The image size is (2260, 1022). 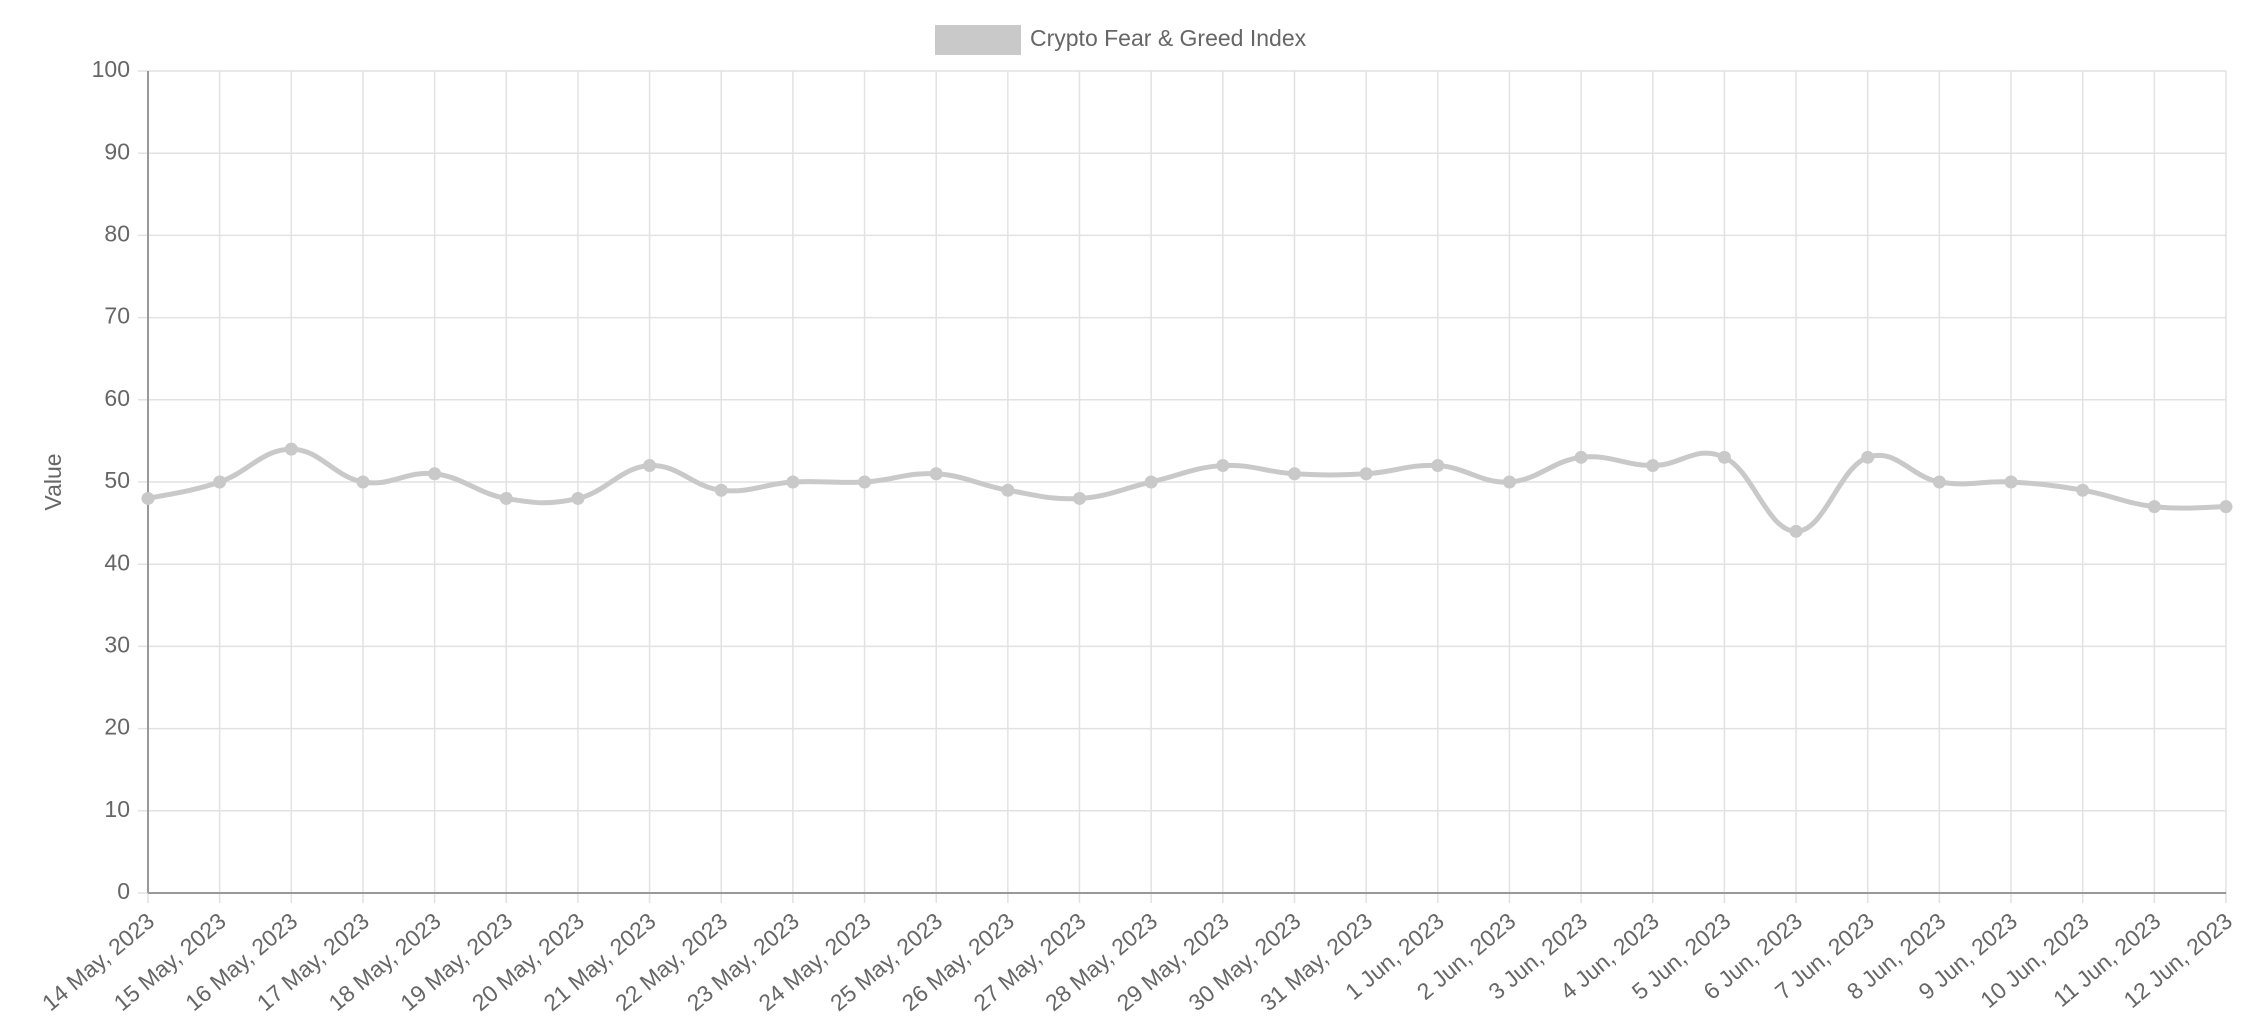 What do you see at coordinates (1168, 38) in the screenshot?
I see `legend-label: Crypto Fear & Greed Index` at bounding box center [1168, 38].